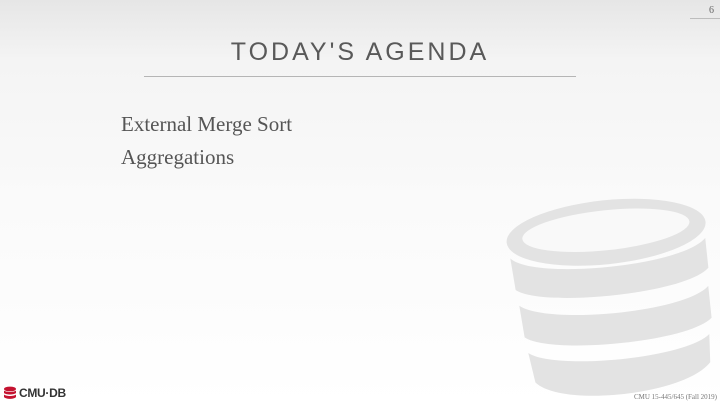 The height and width of the screenshot is (405, 720). I want to click on database-watermark-icon, so click(609, 297).